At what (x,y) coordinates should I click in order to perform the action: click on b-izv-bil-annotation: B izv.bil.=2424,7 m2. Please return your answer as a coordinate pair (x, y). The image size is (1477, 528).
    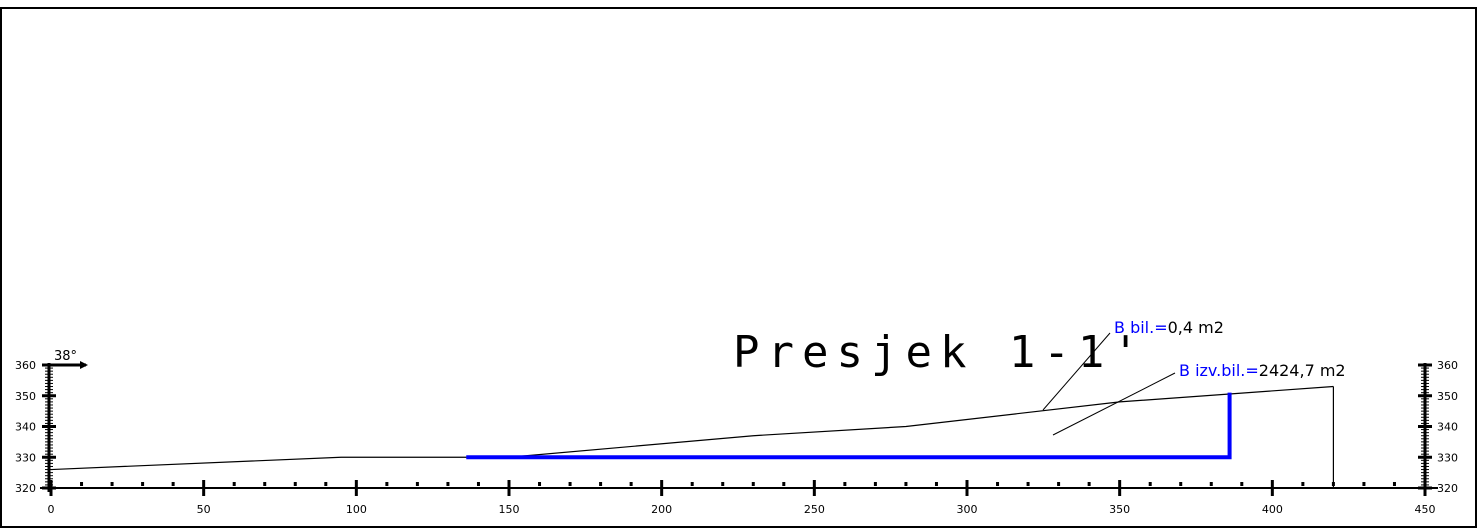
    Looking at the image, I should click on (1262, 370).